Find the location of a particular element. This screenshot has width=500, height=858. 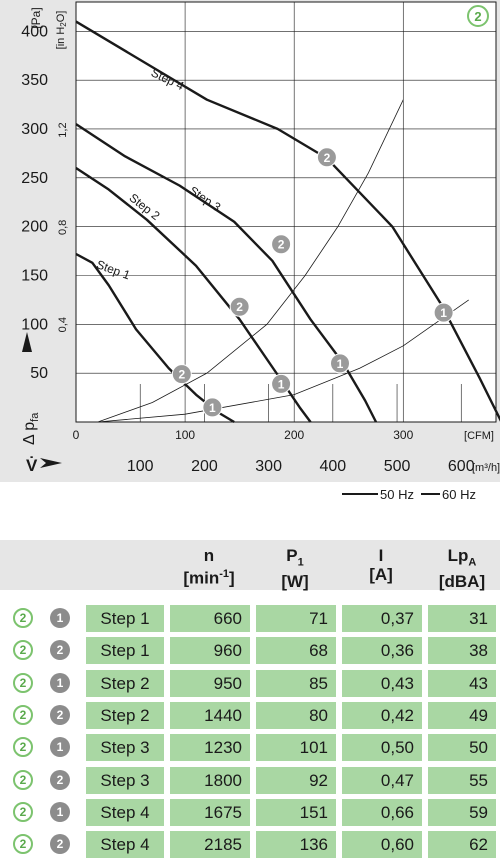

table-row: 2 1 Step 3 1230 101 0,50 50 is located at coordinates (250, 748).